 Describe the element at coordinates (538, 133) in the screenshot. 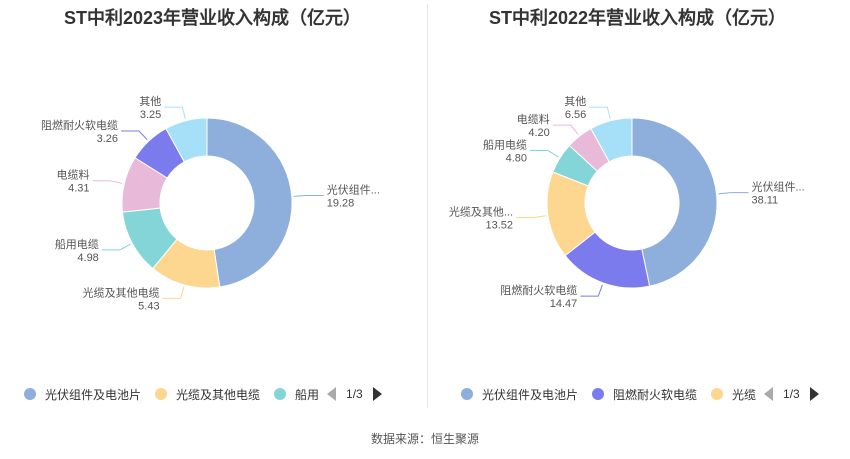

I see `slice-value-label: 4.20` at that location.